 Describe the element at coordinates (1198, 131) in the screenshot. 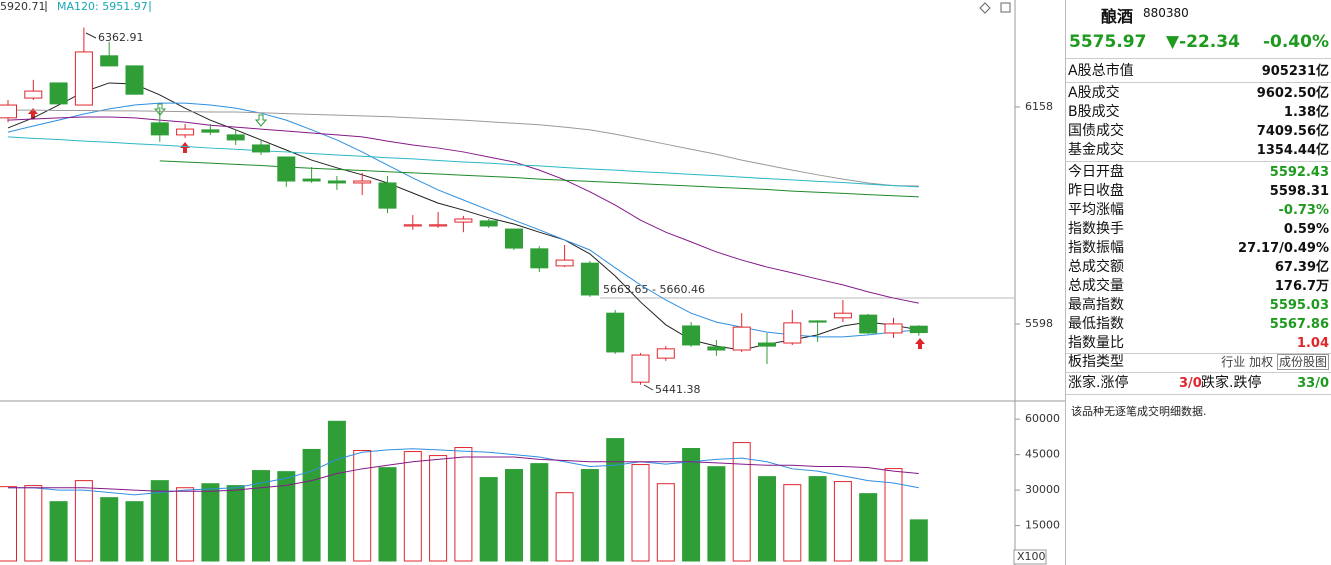

I see `stat-row: 国债成交 7409.56亿` at that location.